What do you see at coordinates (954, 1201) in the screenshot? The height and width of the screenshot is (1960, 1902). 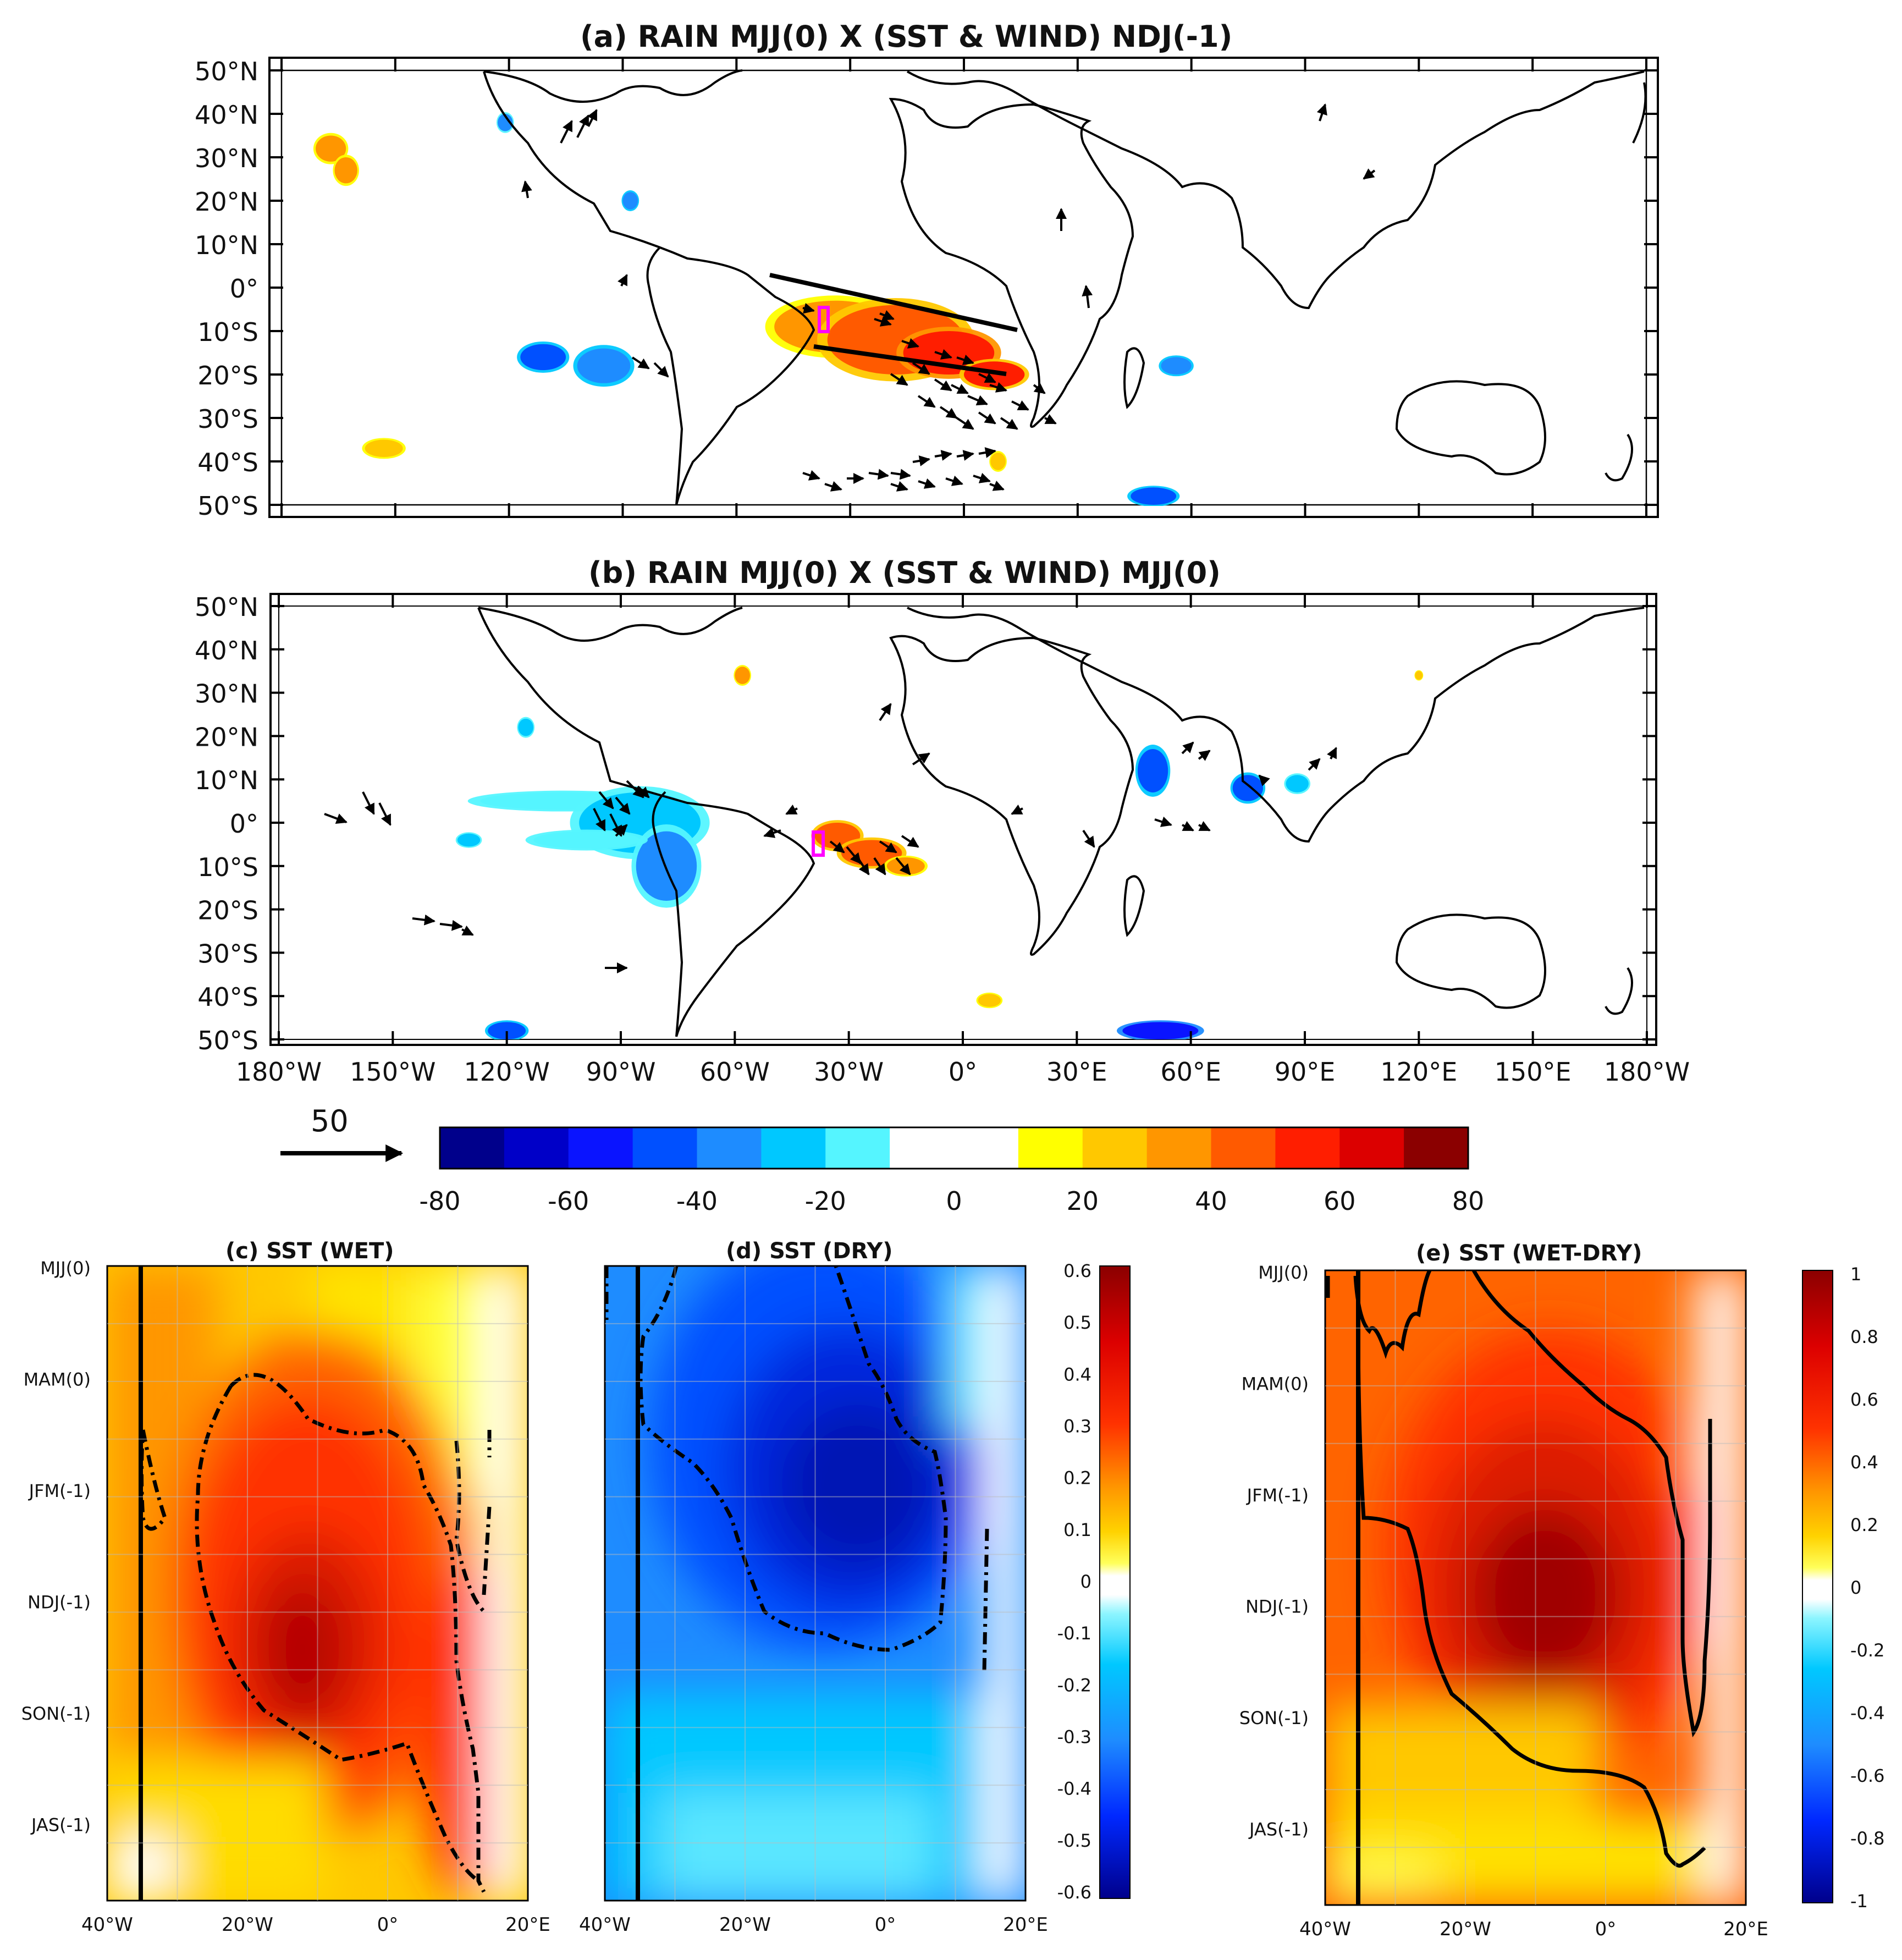 I see `rain-colorbar-tick: 0` at bounding box center [954, 1201].